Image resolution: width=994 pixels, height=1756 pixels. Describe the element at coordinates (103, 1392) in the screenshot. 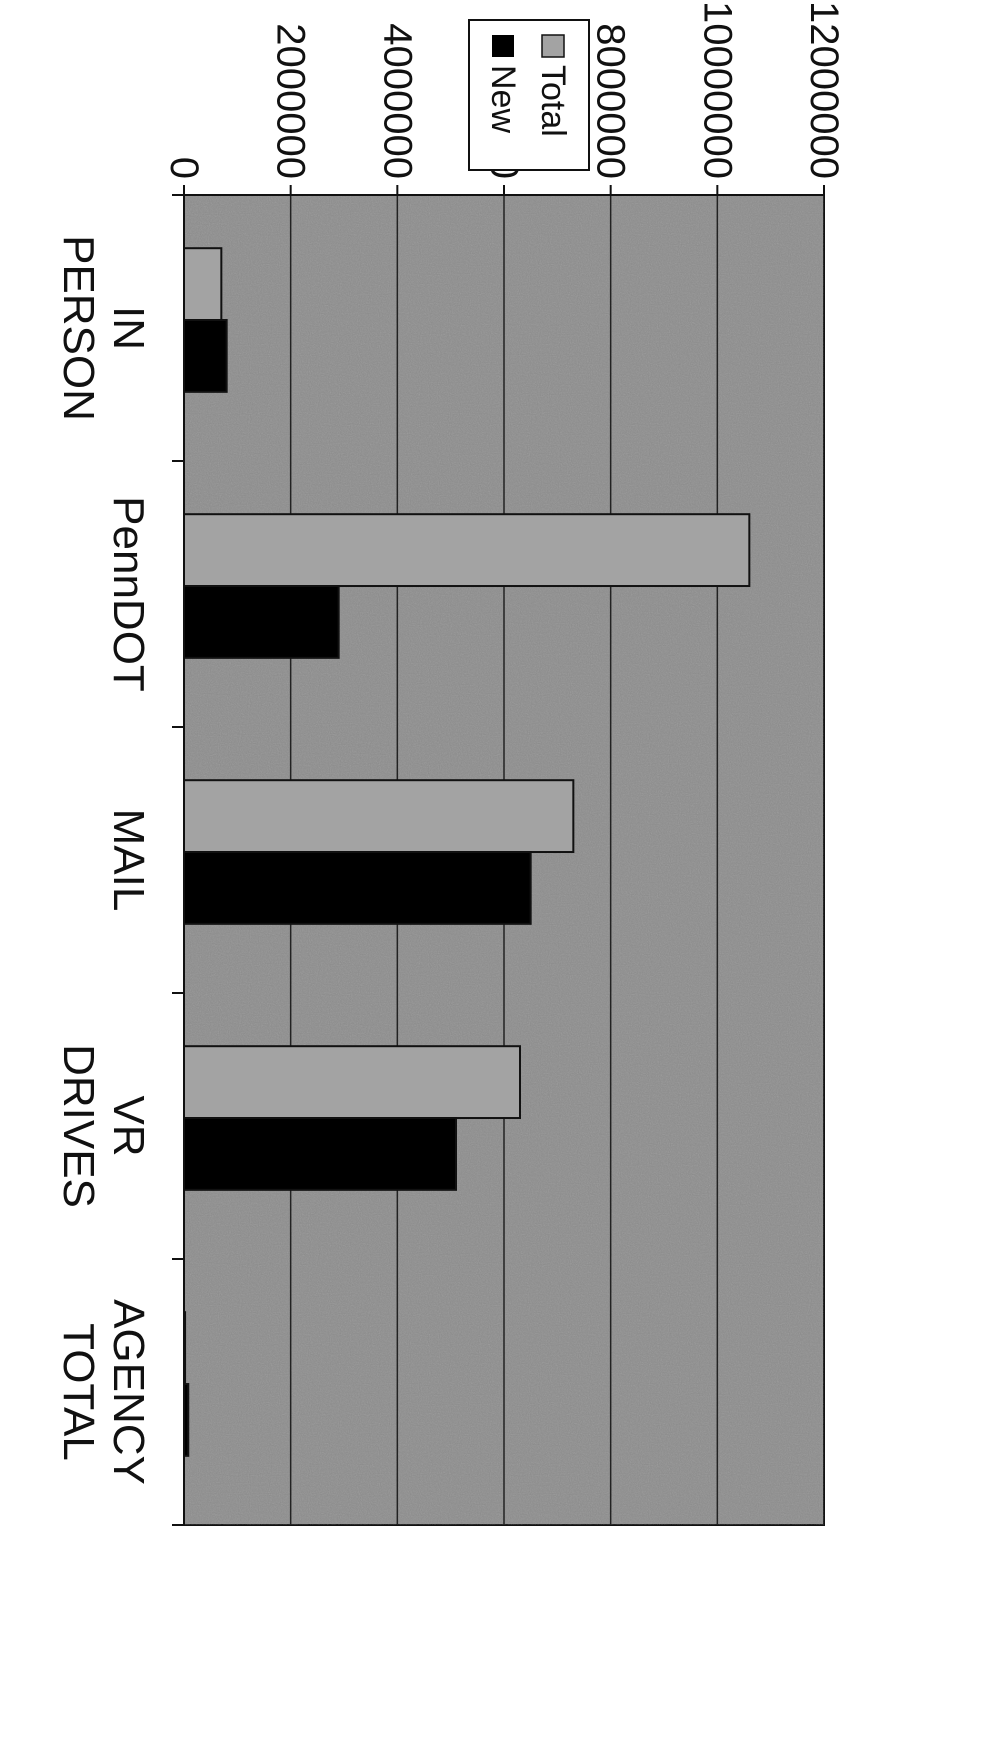

I see `x-category-label: AGENCYTOTAL` at that location.